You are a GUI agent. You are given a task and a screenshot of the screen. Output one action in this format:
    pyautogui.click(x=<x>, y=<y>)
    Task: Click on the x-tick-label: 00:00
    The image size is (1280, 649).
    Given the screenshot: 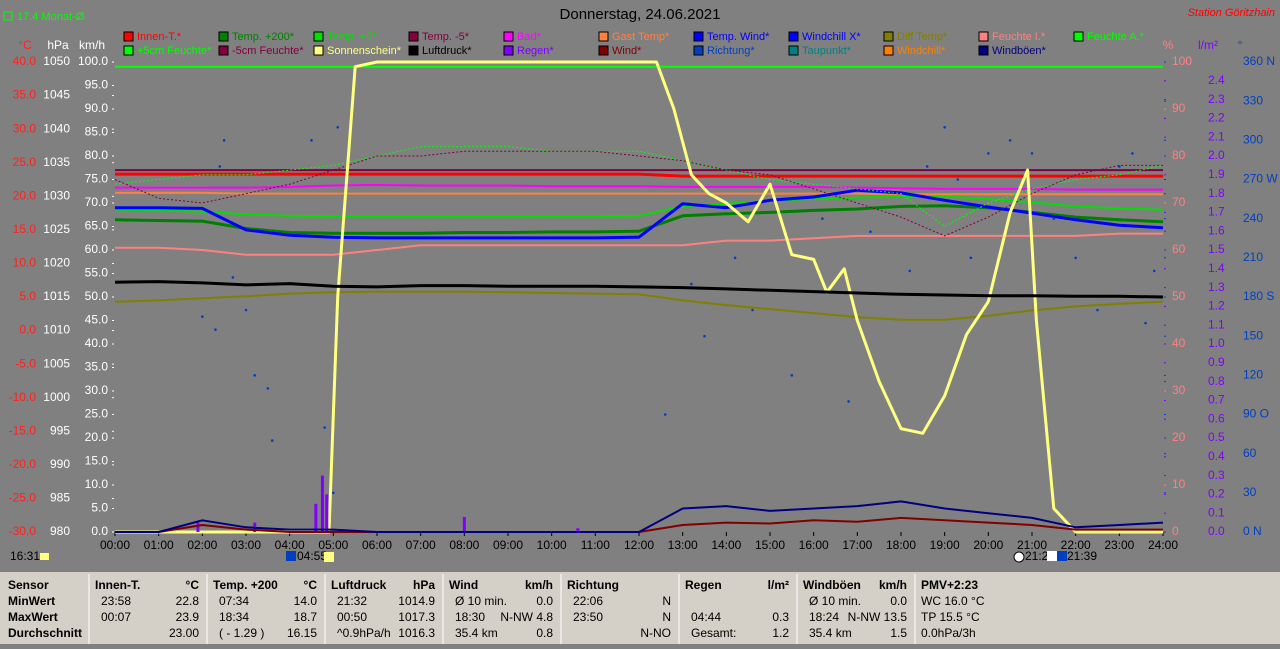 What is the action you would take?
    pyautogui.click(x=115, y=545)
    